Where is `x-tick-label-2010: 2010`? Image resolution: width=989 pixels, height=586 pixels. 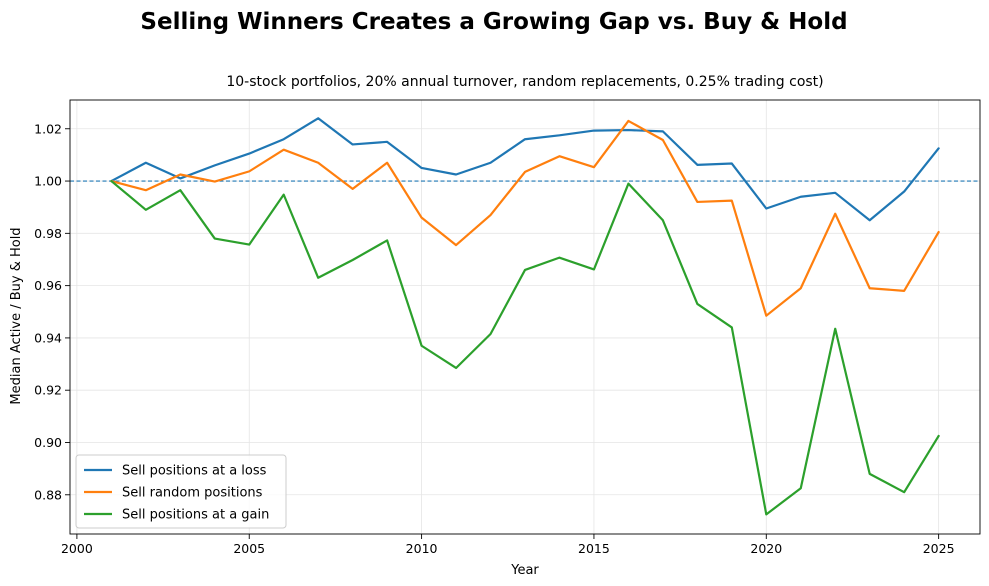
x-tick-label-2010: 2010 is located at coordinates (422, 548).